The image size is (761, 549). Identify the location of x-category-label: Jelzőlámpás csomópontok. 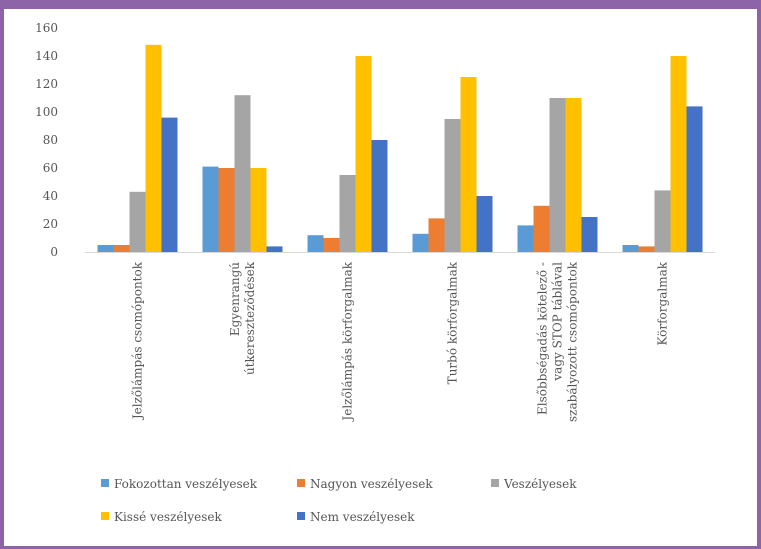
(138, 341).